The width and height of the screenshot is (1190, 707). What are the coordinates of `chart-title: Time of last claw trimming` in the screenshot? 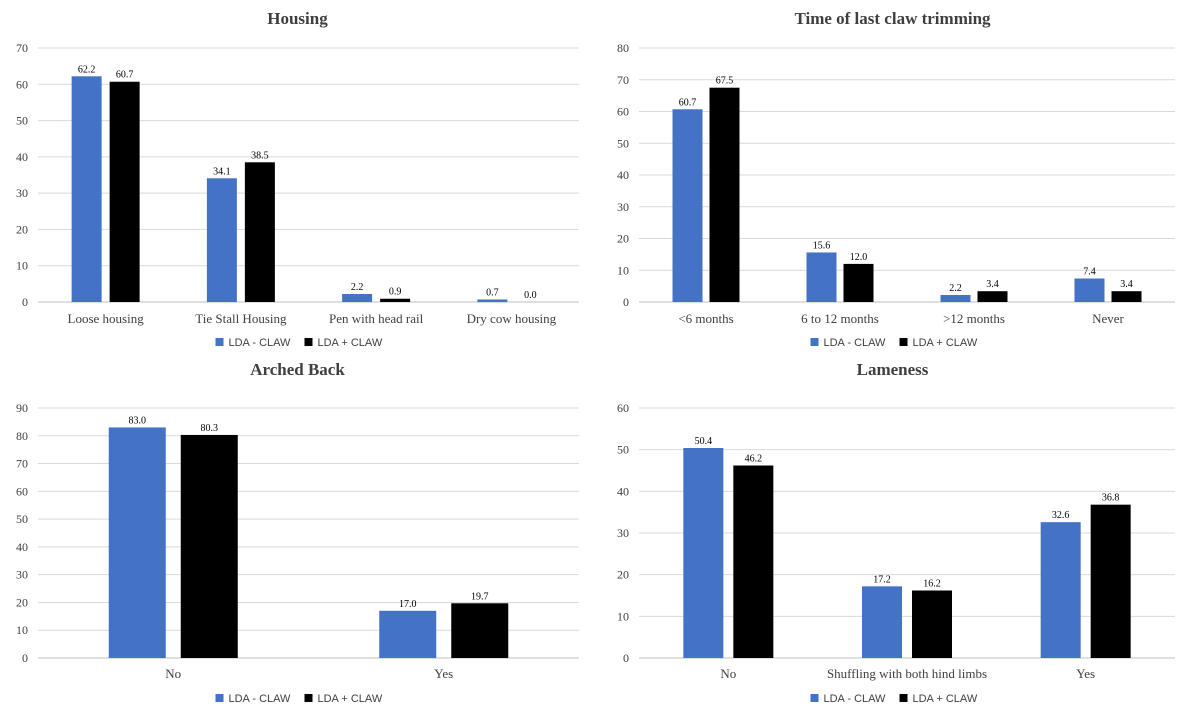 It's located at (892, 18).